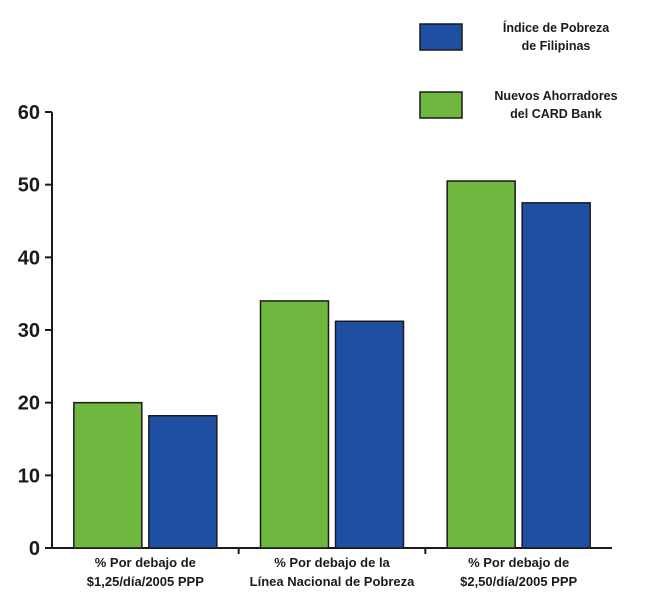 The width and height of the screenshot is (655, 597). Describe the element at coordinates (145, 581) in the screenshot. I see `category-label: $1,25/día/2005 PPP` at that location.